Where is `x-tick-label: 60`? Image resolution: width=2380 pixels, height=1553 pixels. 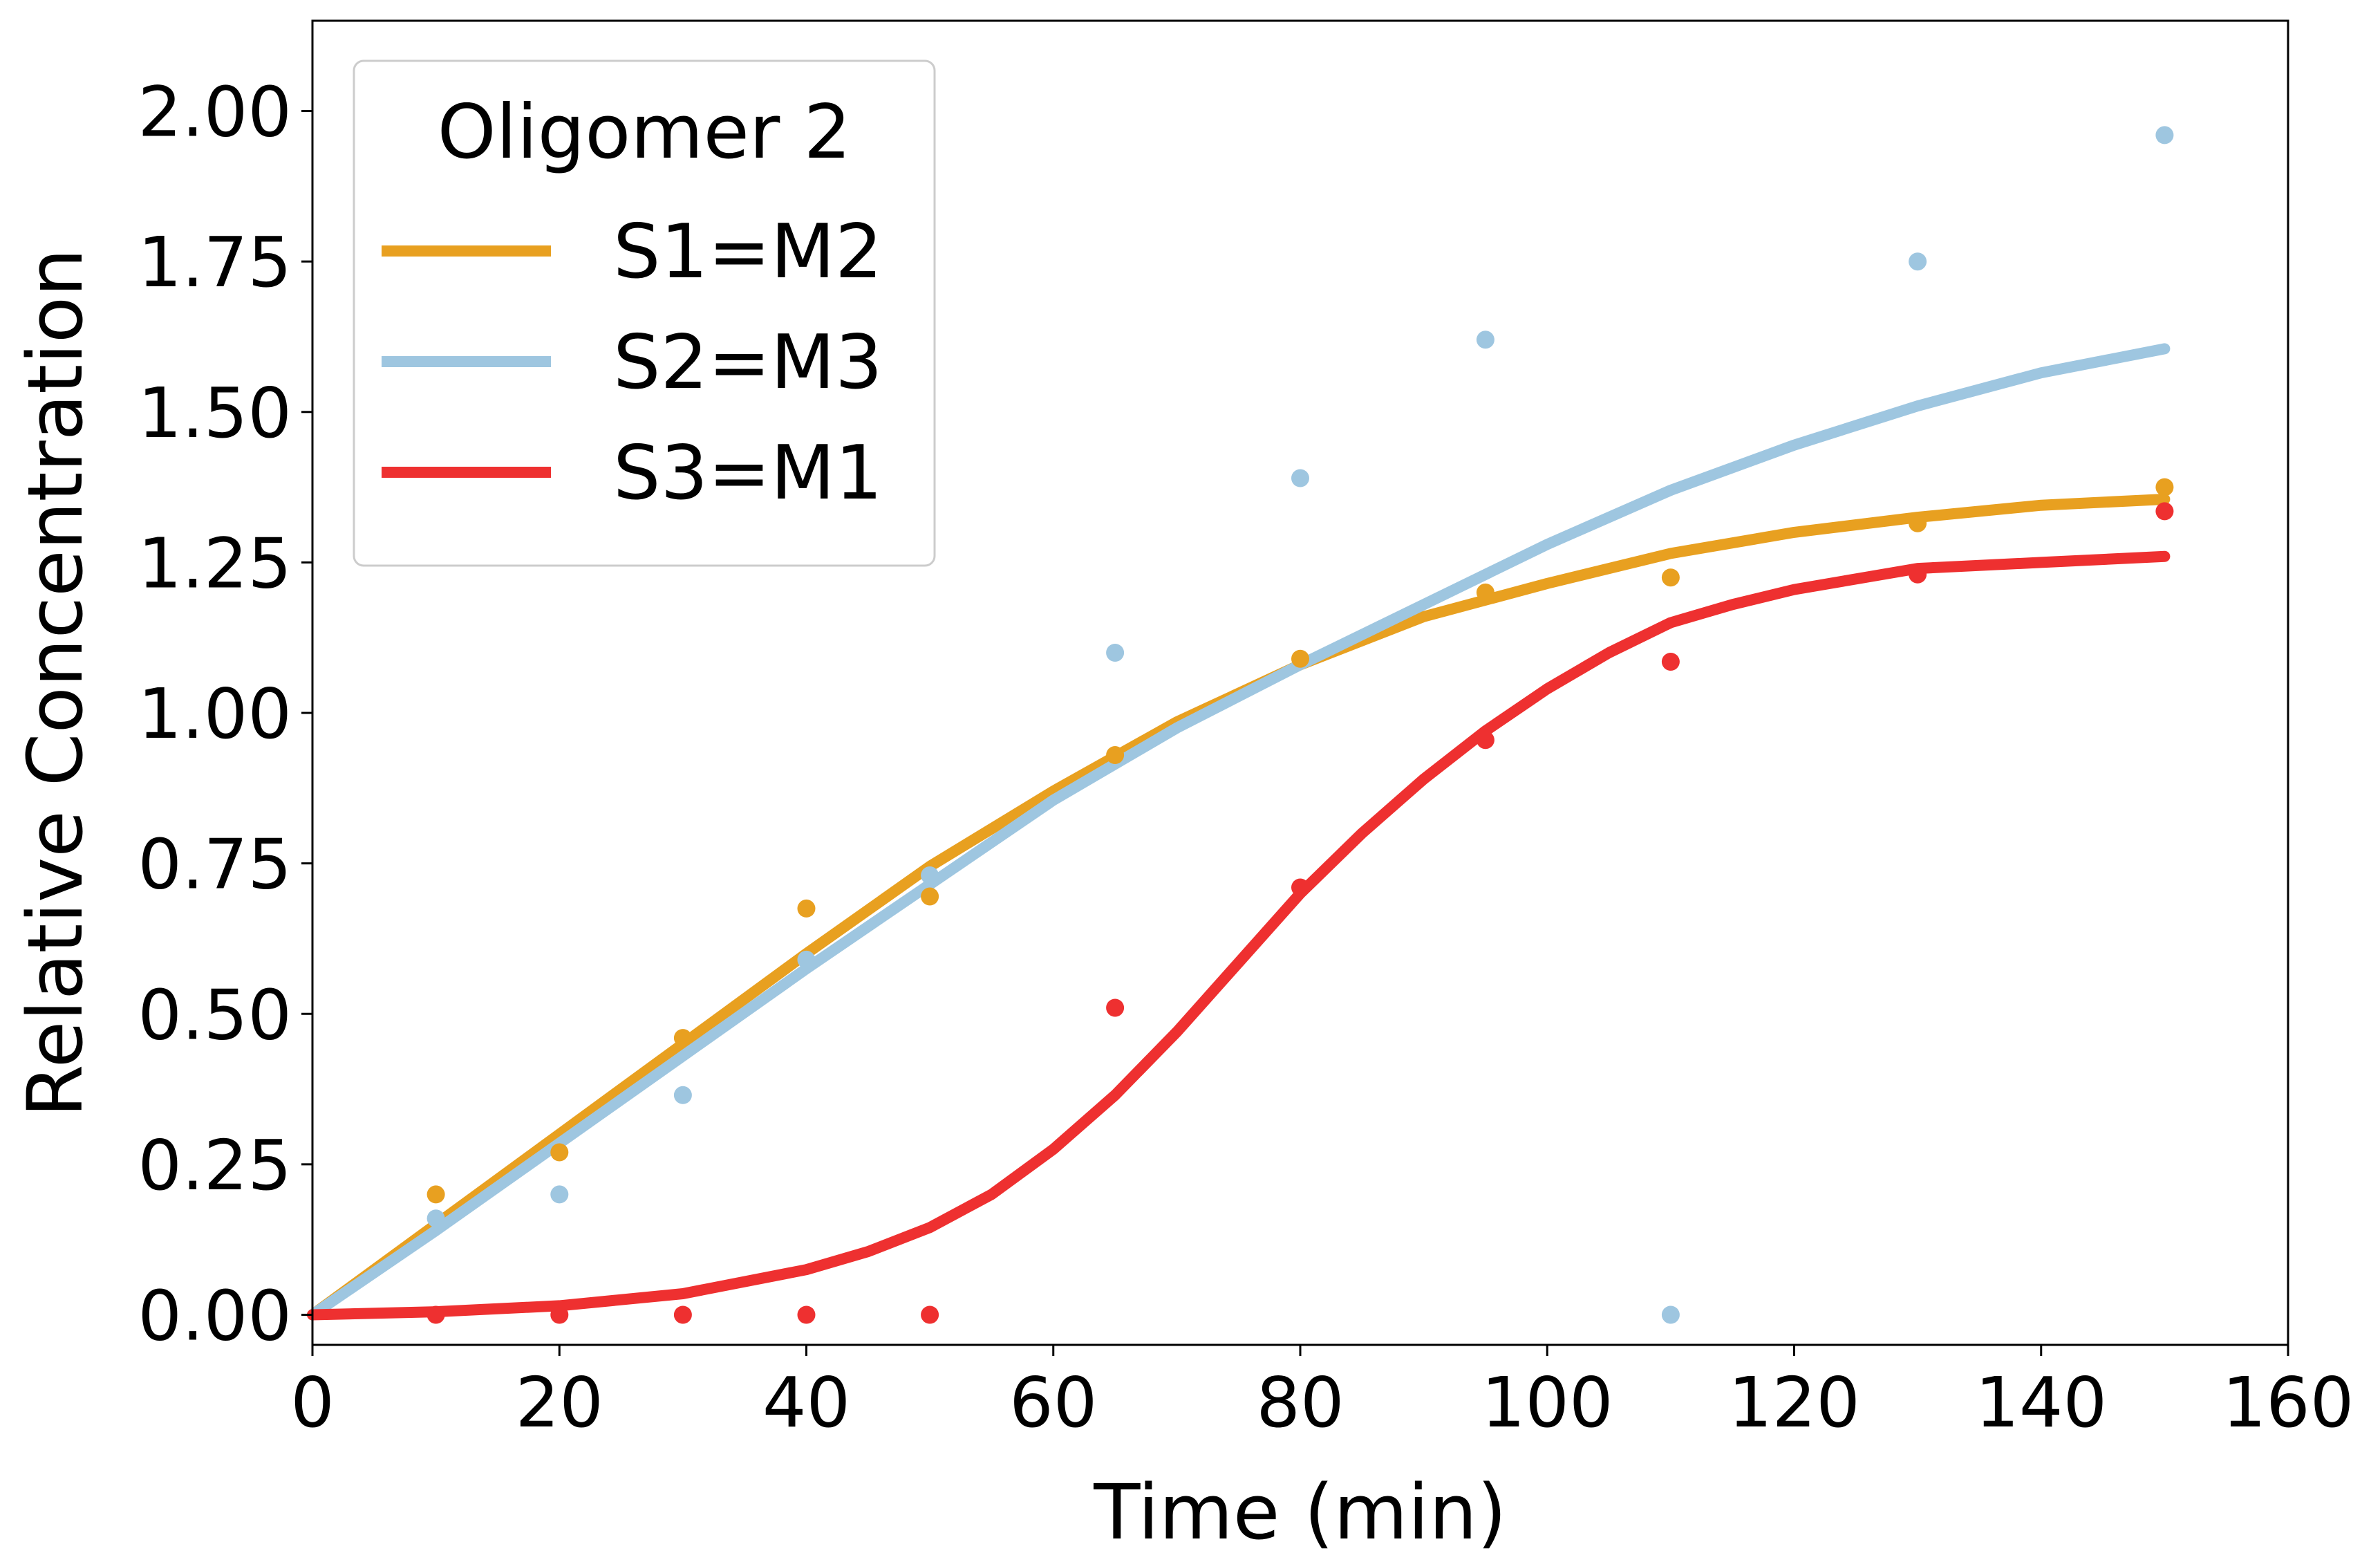
x-tick-label: 60 is located at coordinates (1053, 1402).